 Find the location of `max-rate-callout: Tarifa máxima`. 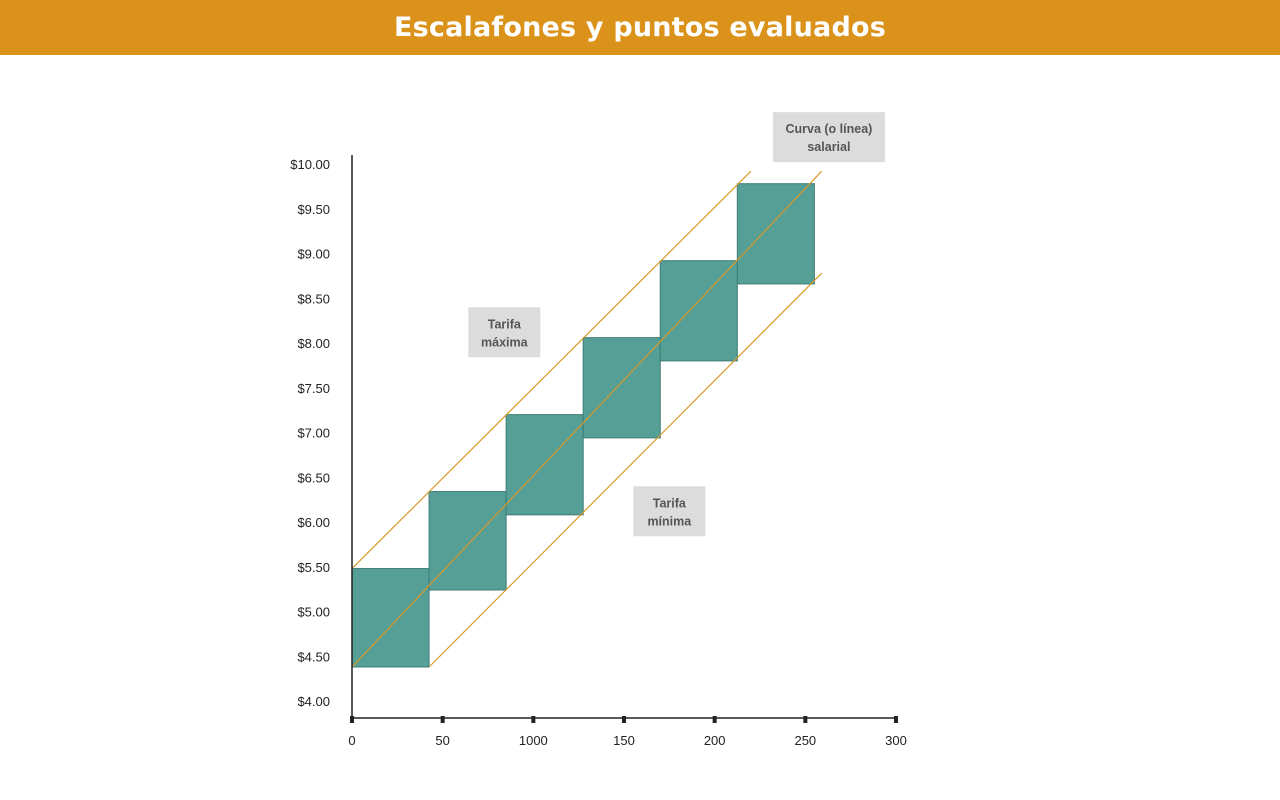

max-rate-callout: Tarifa máxima is located at coordinates (504, 332).